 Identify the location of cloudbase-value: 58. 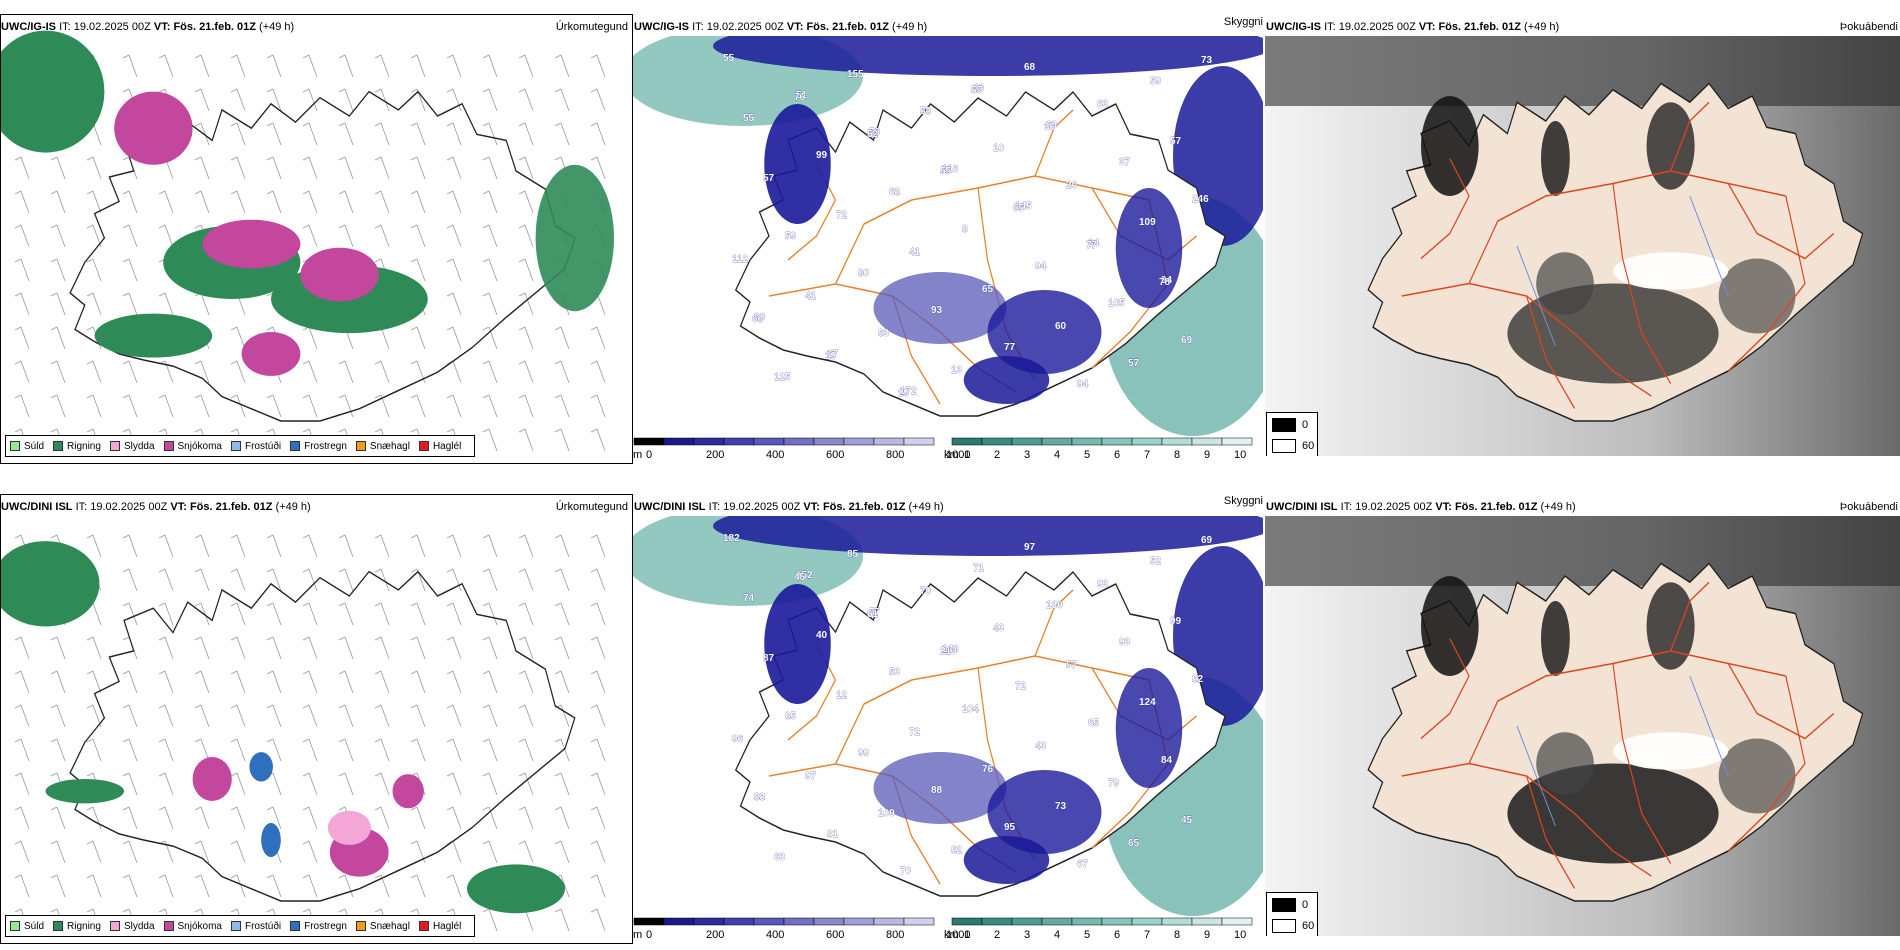
(926, 111).